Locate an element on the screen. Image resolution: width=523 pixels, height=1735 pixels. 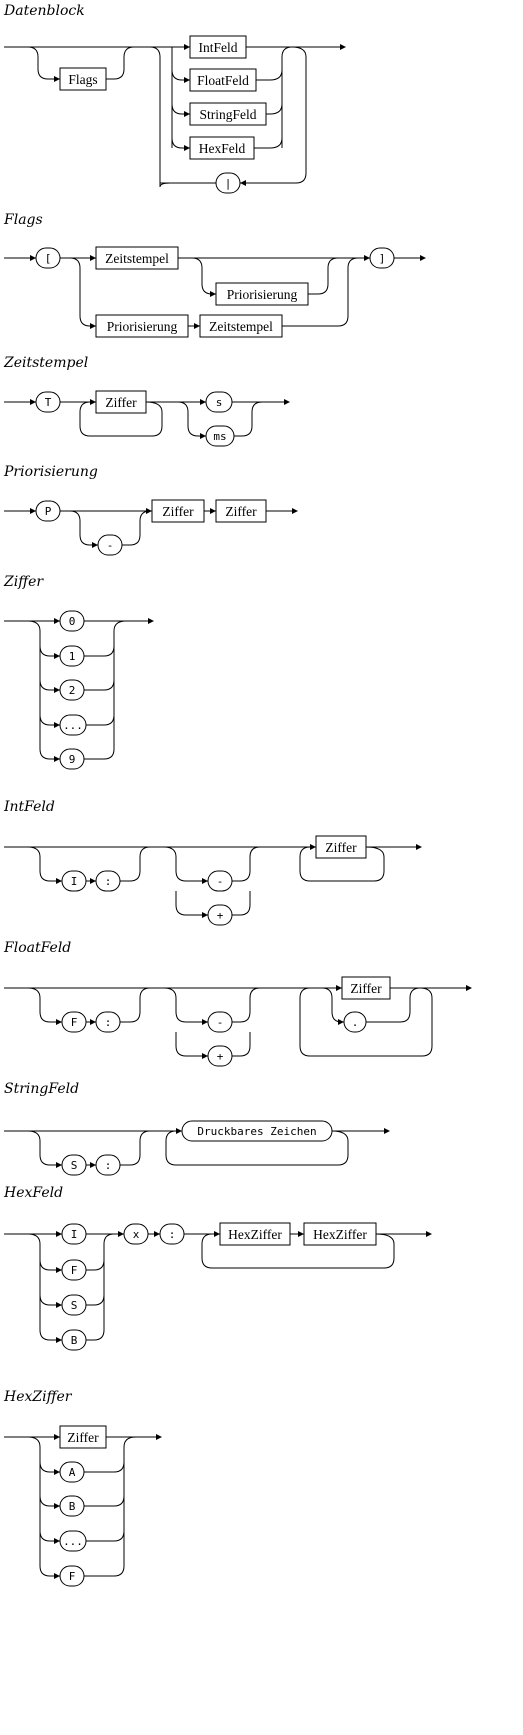
rule-title-stringfeld: StringFeld is located at coordinates (42, 1089).